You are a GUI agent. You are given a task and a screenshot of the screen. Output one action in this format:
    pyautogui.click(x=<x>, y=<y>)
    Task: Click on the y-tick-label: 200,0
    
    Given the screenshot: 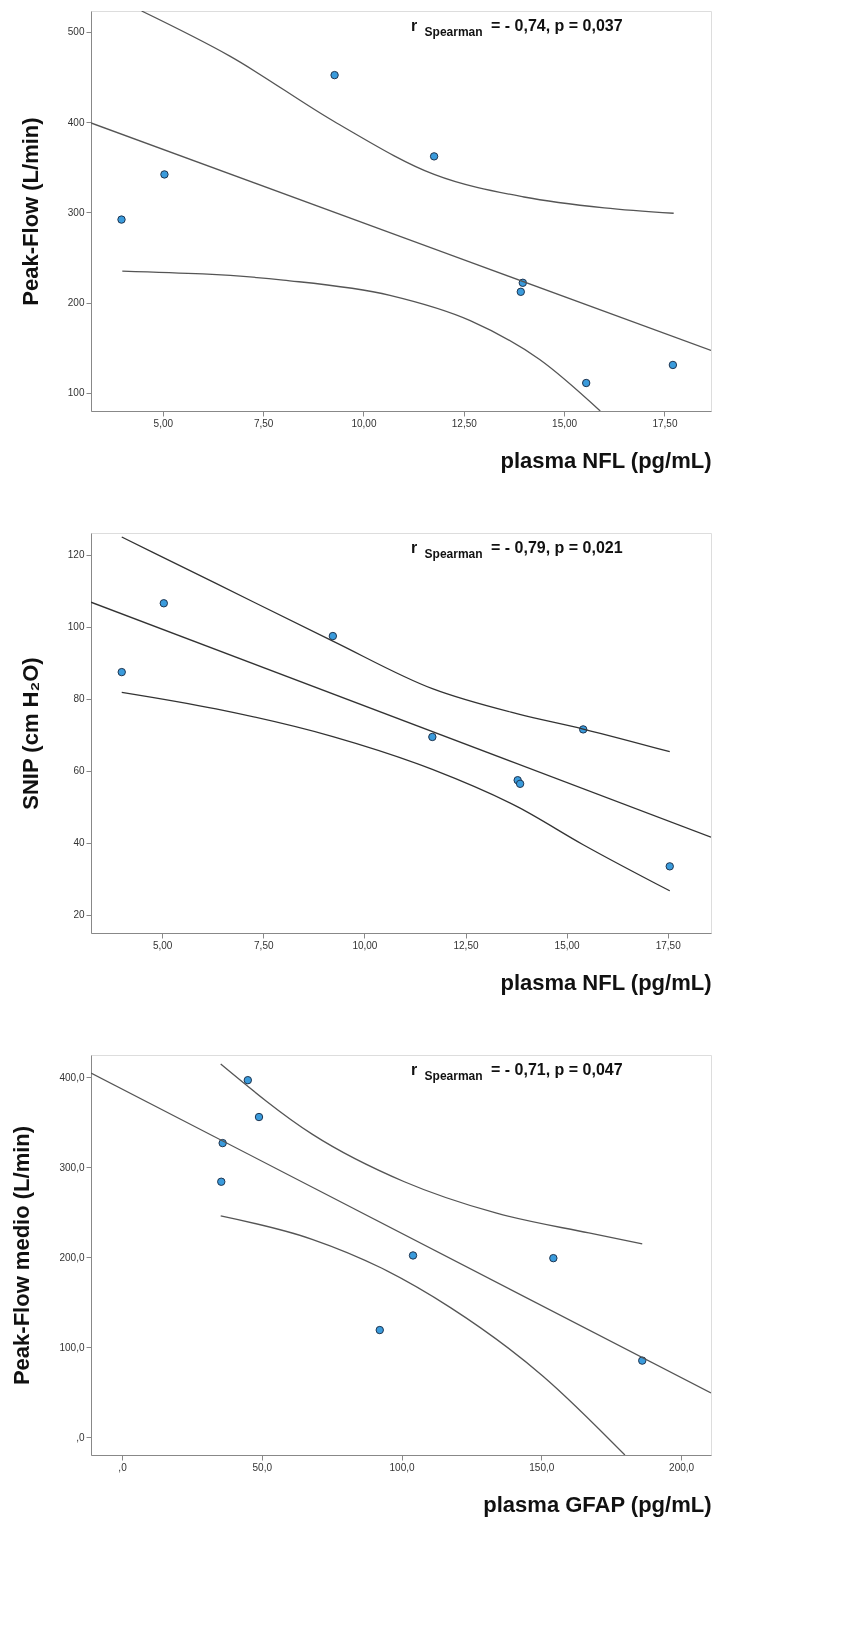 What is the action you would take?
    pyautogui.click(x=72, y=1257)
    